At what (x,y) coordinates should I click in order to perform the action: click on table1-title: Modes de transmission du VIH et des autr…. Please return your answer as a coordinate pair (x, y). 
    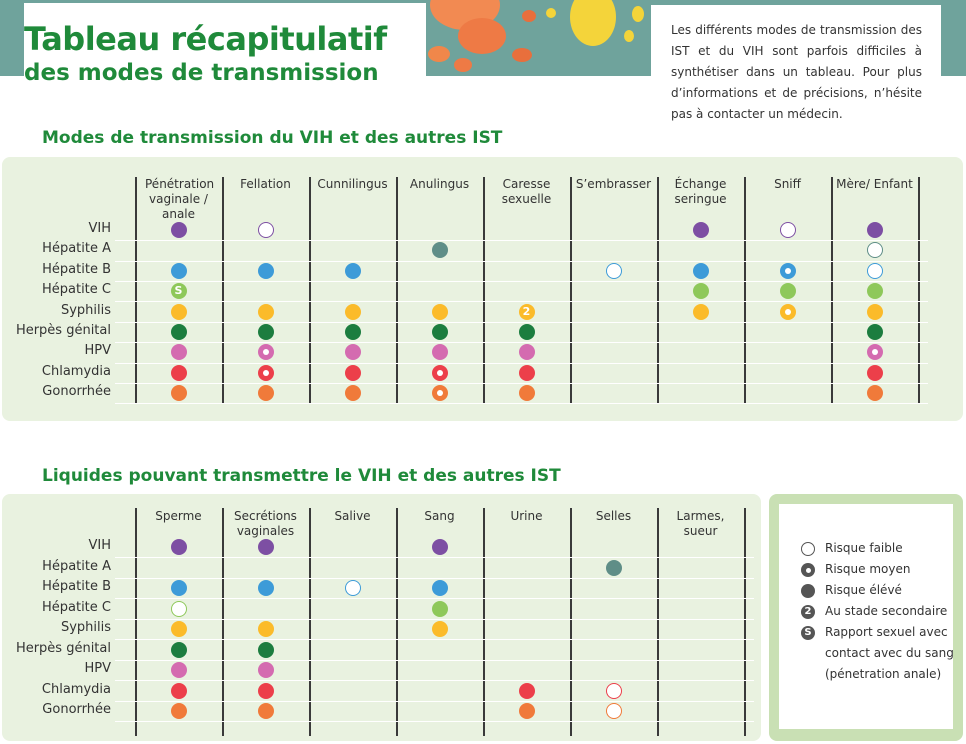
    Looking at the image, I should click on (272, 138).